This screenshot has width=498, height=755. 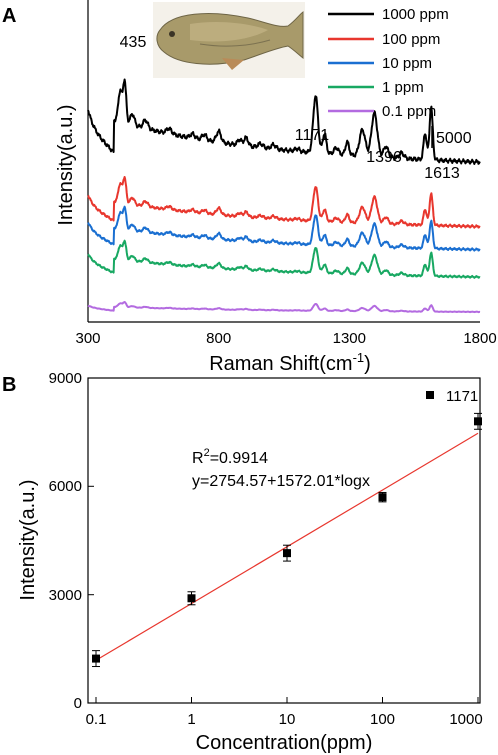 I want to click on panel-b-y-tick-label: 3000, so click(x=65, y=595).